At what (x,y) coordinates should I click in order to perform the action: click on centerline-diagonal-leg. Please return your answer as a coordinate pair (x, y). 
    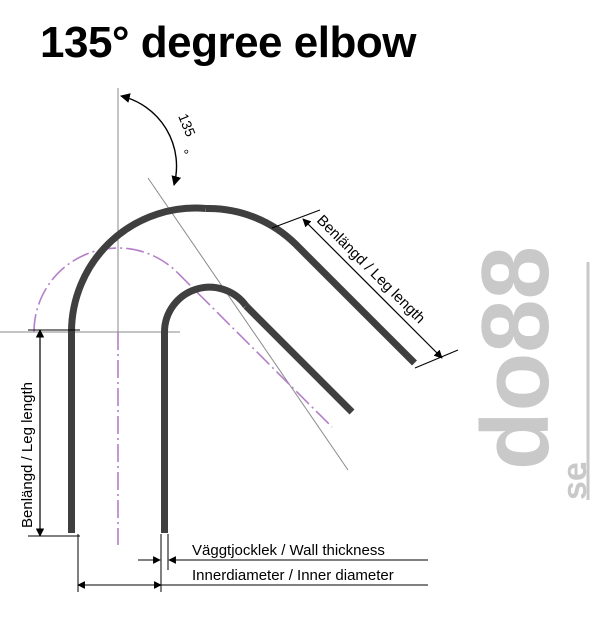
    Looking at the image, I should click on (254, 350).